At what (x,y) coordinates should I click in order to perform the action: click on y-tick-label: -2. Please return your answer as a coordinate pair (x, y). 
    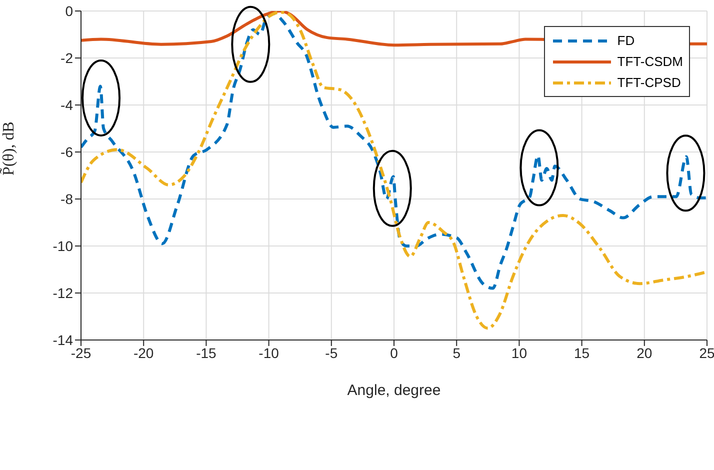
    Looking at the image, I should click on (67, 58).